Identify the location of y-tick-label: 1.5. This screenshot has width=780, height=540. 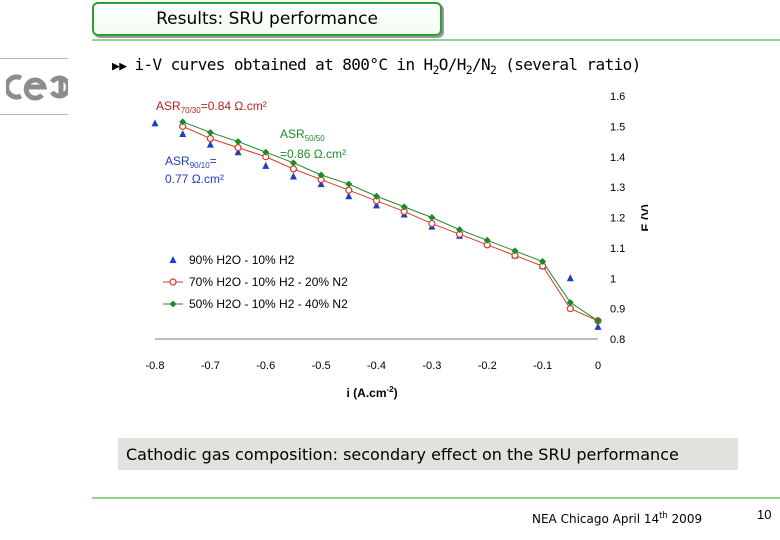
(617, 127).